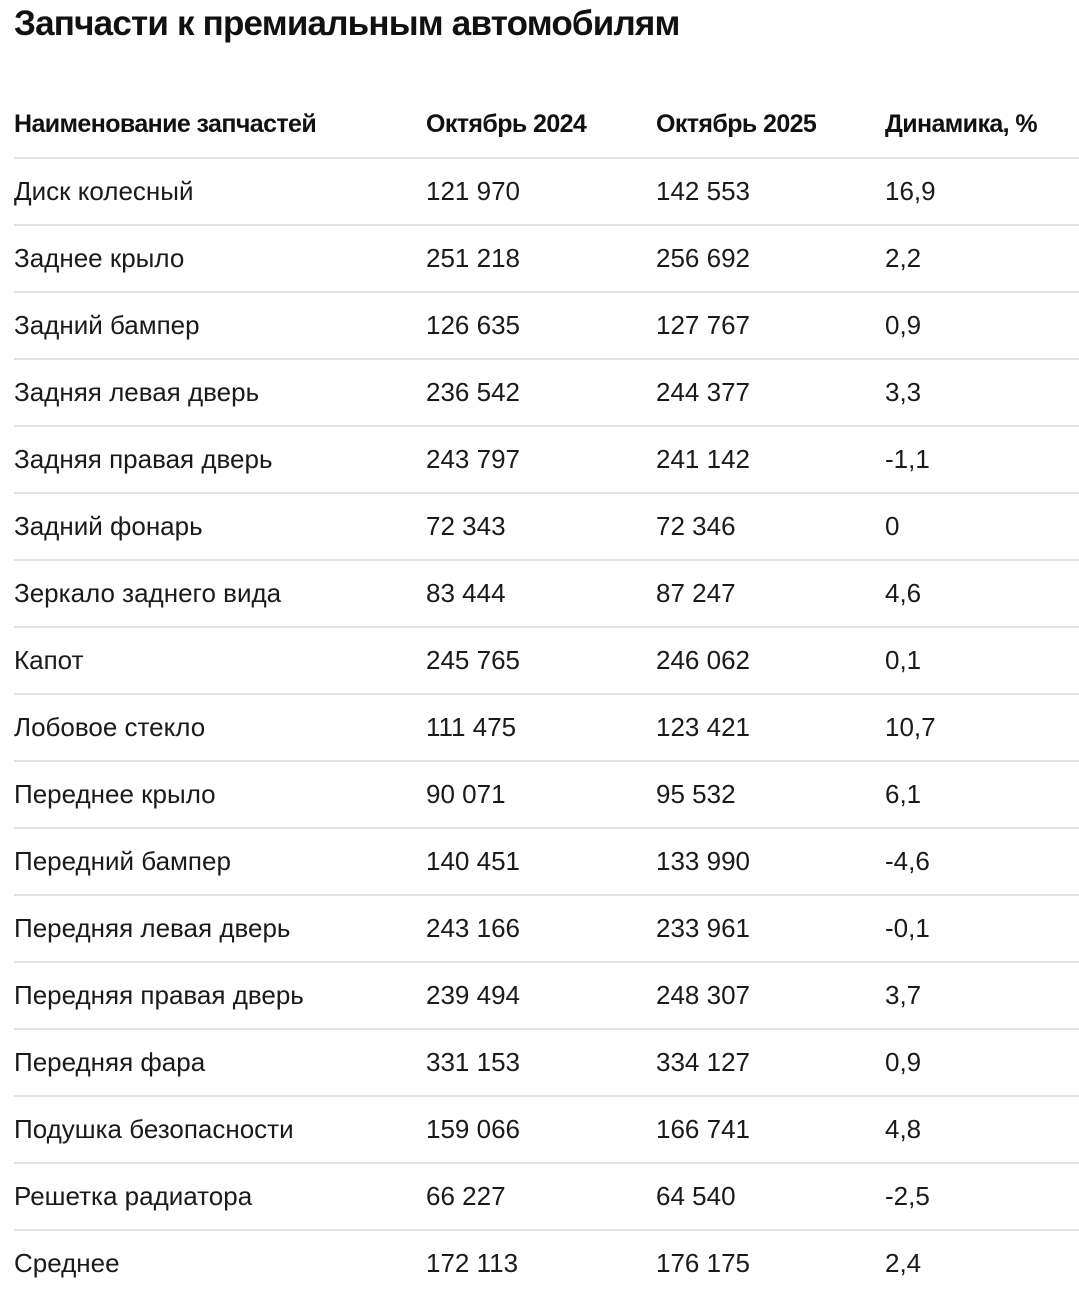  What do you see at coordinates (473, 191) in the screenshot?
I see `cell-oct-2024: 121 970` at bounding box center [473, 191].